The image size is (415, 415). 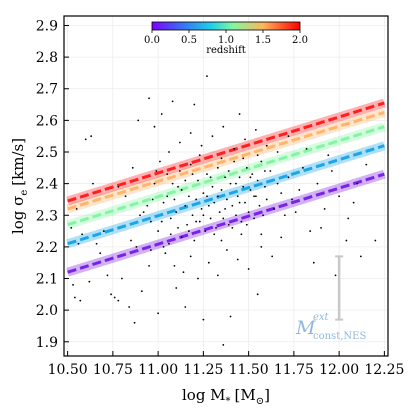 What do you see at coordinates (330, 327) in the screenshot?
I see `model-label: M ext const,NES` at bounding box center [330, 327].